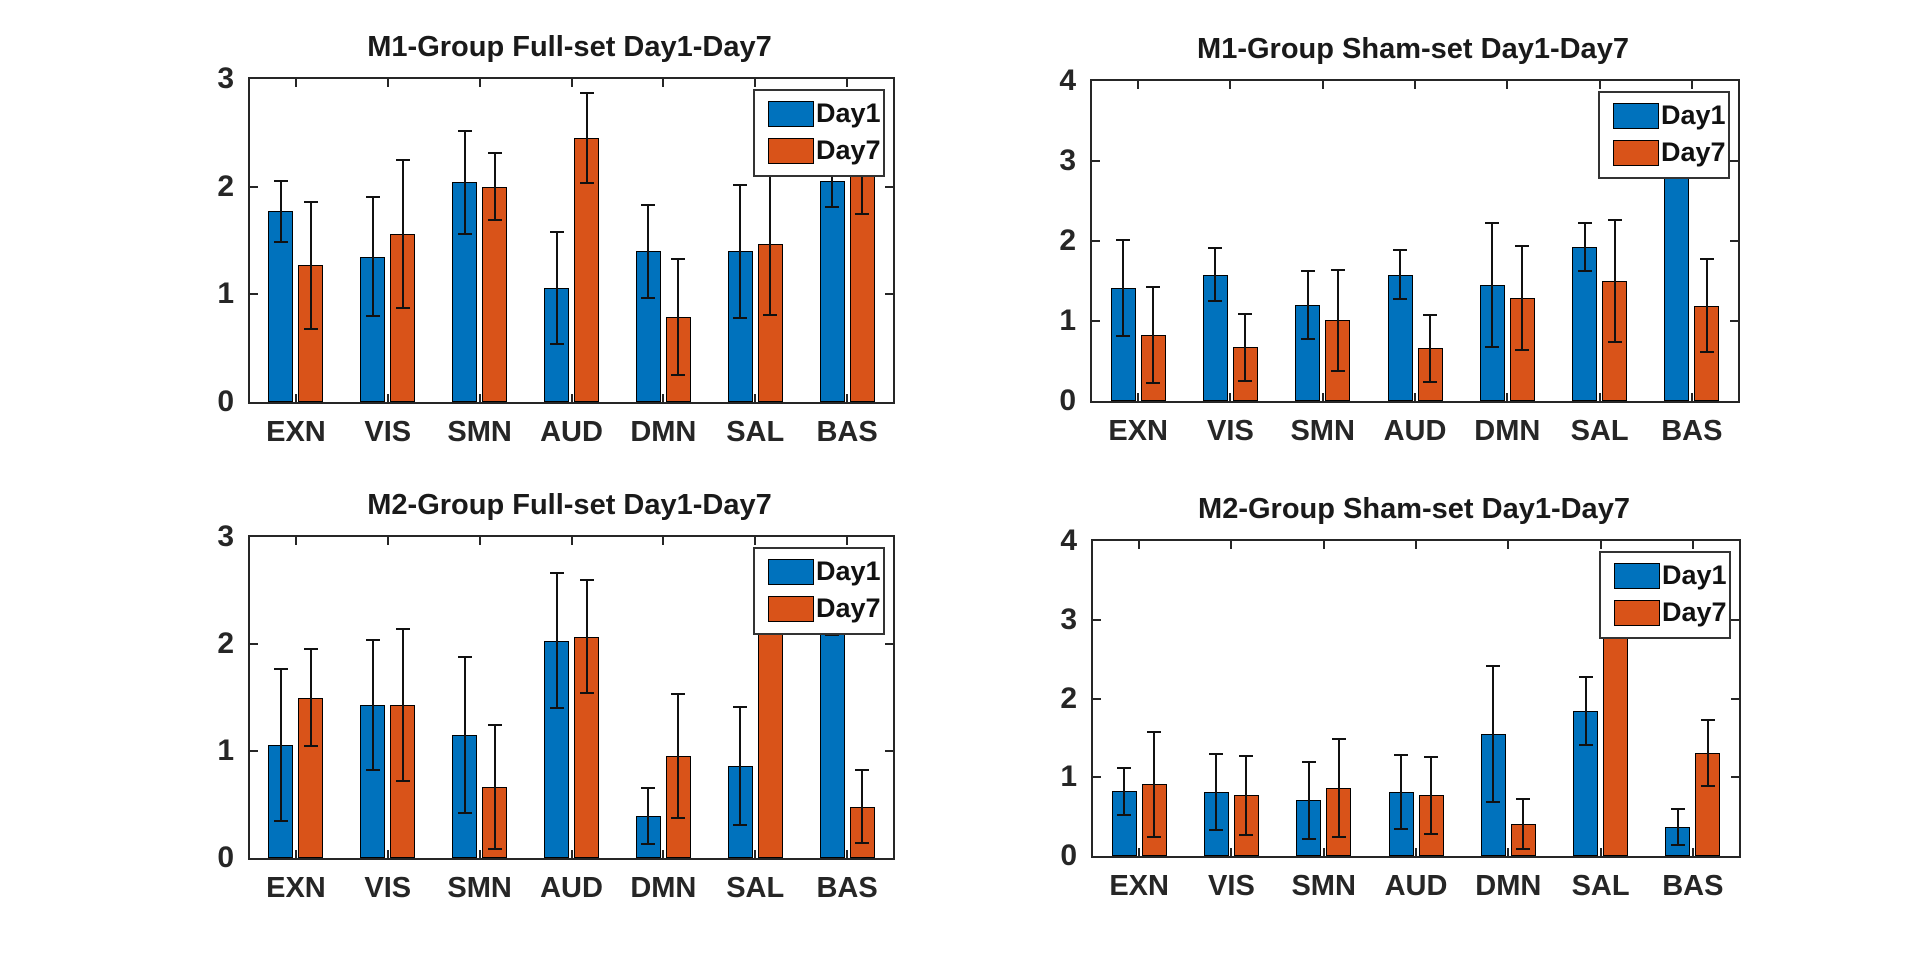 This screenshot has width=1920, height=963. I want to click on errorbar-day1-exn, so click(280, 211).